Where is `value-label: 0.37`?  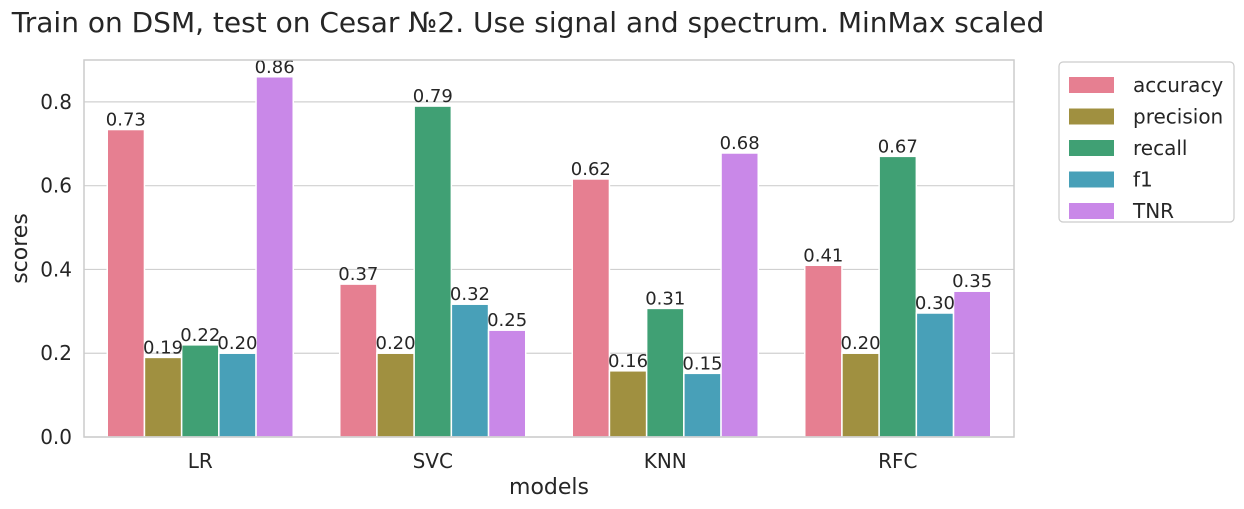 value-label: 0.37 is located at coordinates (358, 274).